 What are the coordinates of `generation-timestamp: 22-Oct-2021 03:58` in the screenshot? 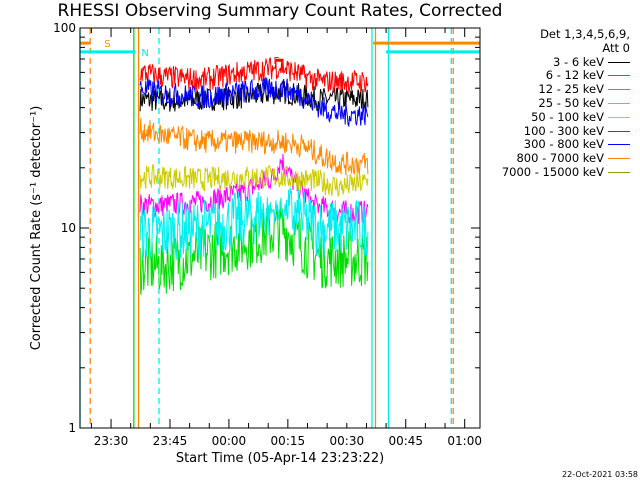 It's located at (600, 474).